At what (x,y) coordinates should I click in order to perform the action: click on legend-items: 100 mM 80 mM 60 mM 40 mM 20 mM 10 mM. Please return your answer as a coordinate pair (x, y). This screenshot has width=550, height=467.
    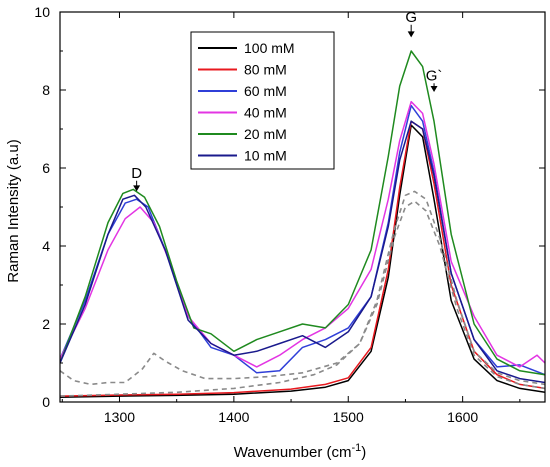
    Looking at the image, I should click on (246, 102).